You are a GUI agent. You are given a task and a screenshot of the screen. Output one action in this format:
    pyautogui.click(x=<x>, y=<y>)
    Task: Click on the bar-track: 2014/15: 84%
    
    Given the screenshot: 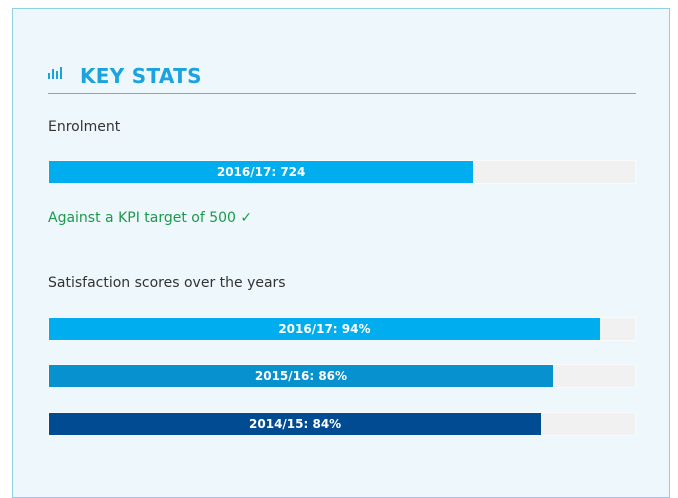 What is the action you would take?
    pyautogui.click(x=342, y=424)
    